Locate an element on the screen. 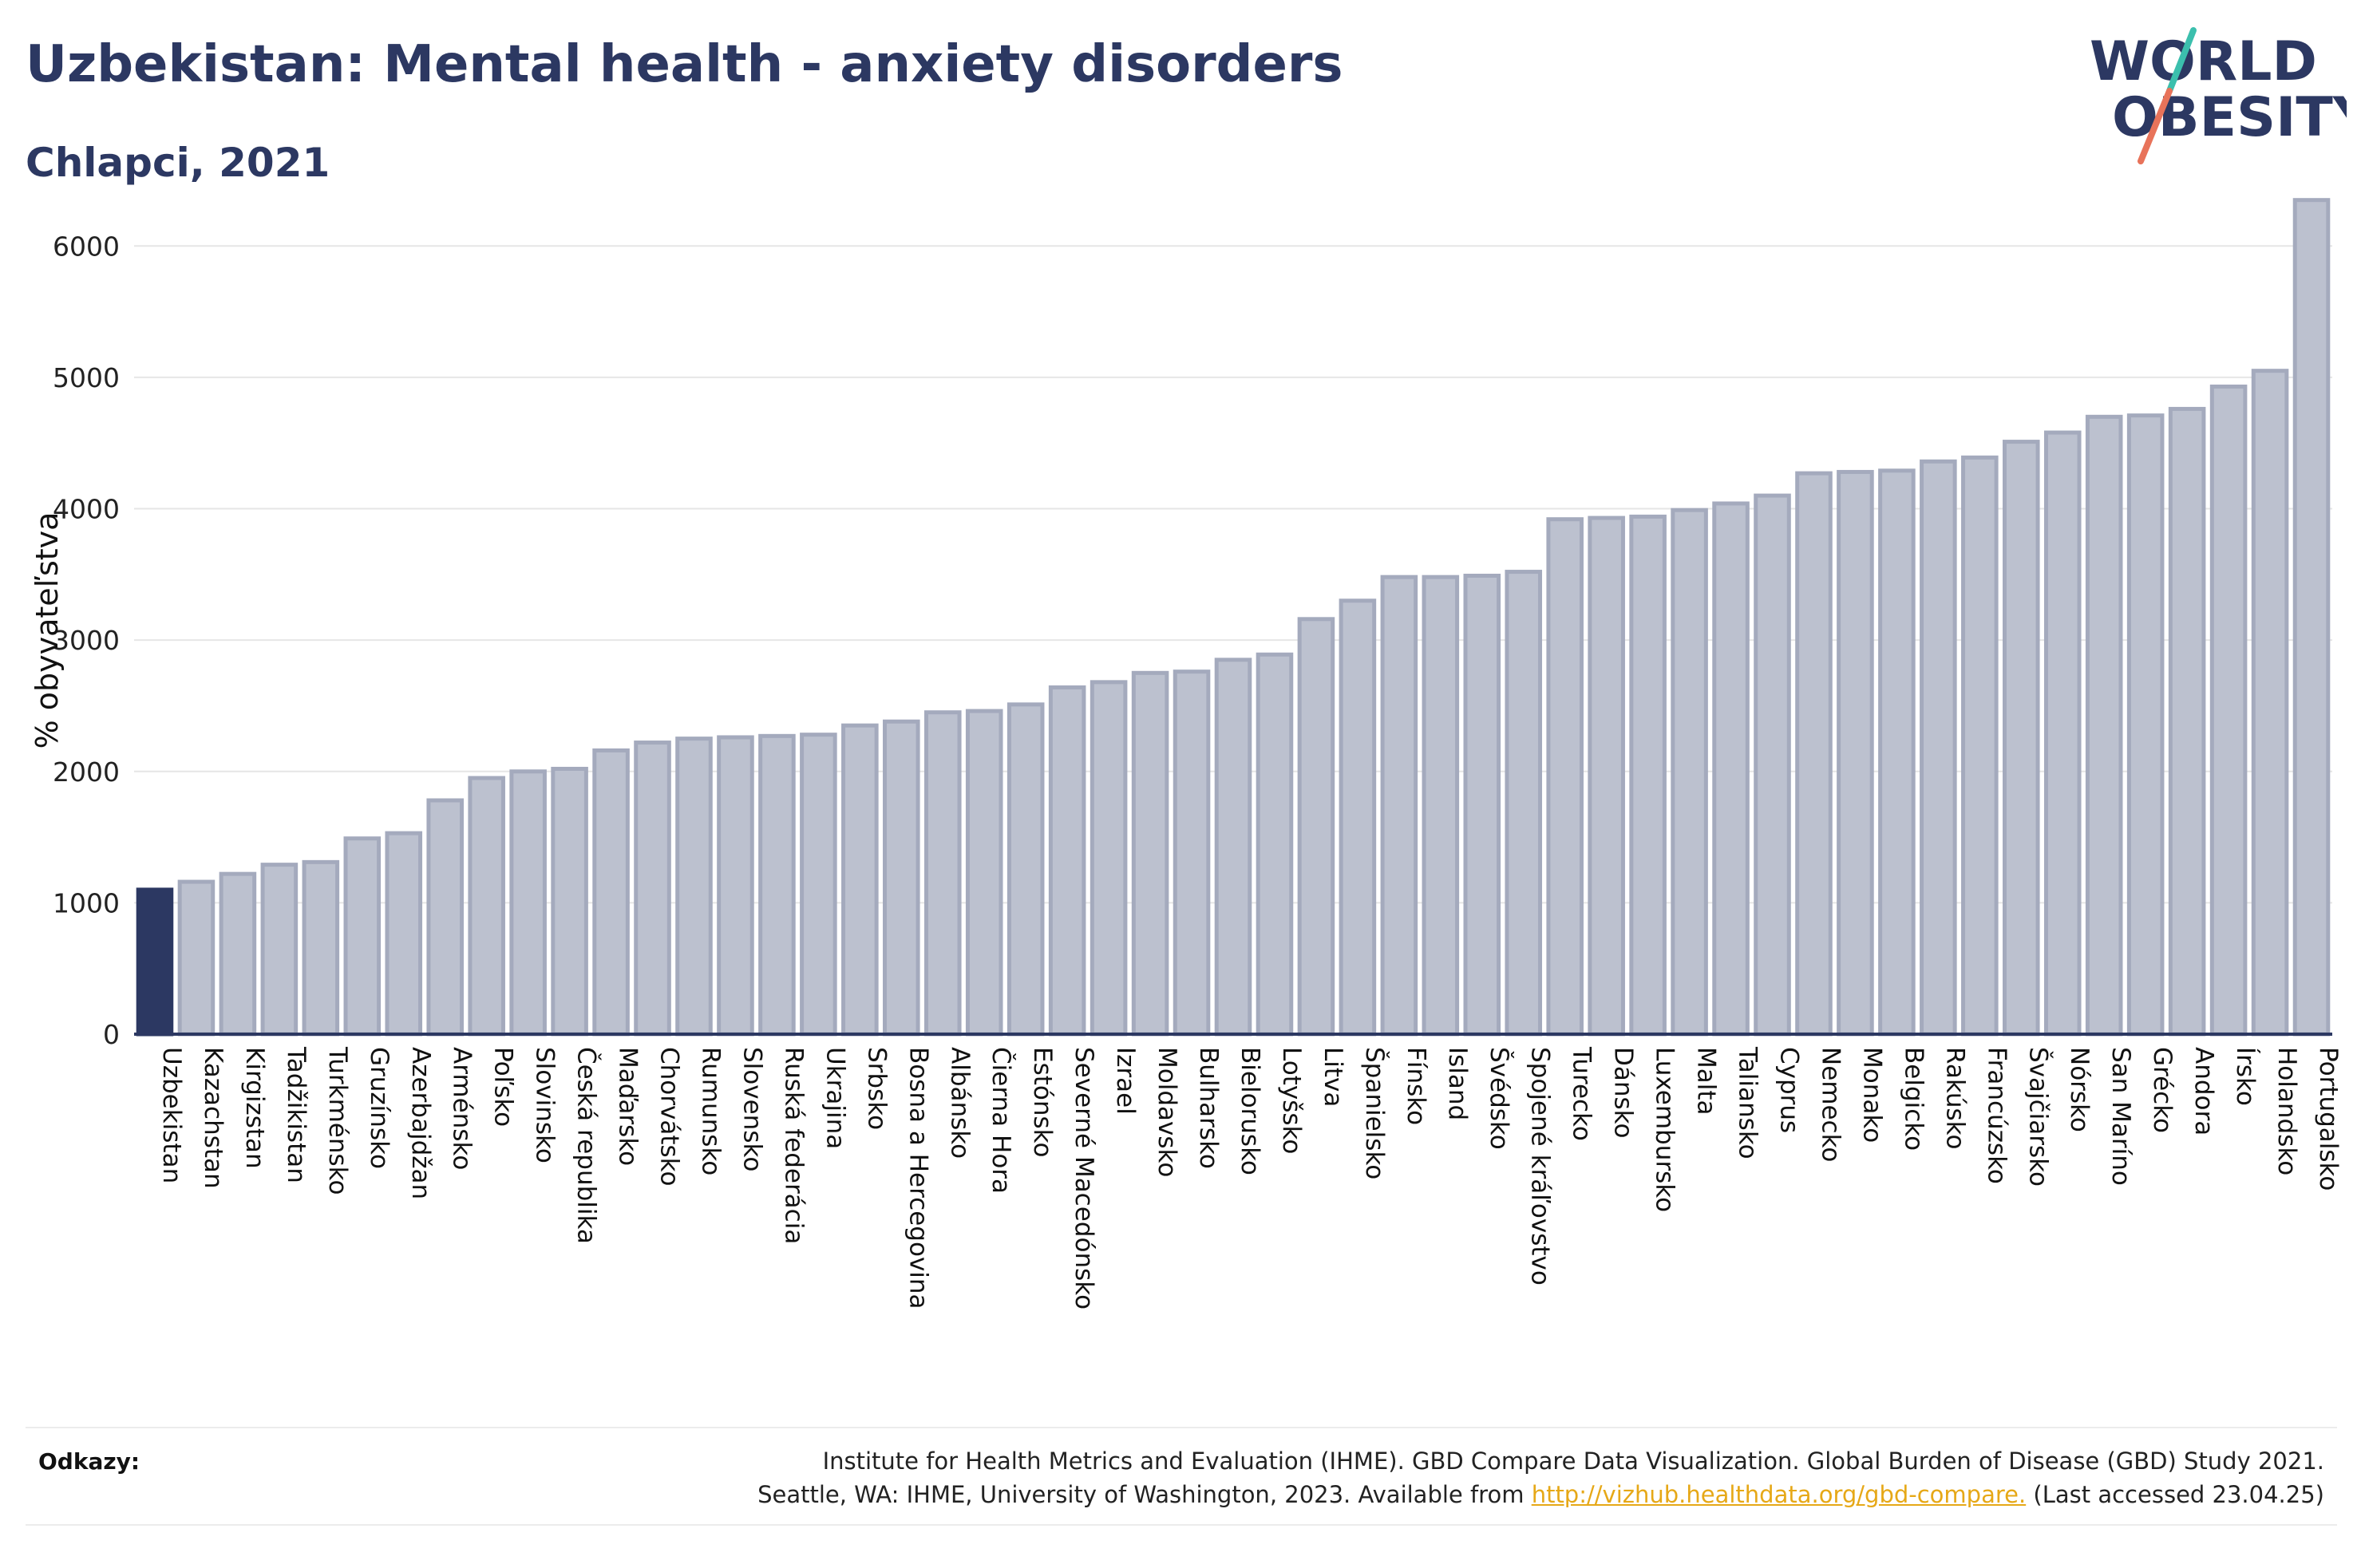  x-tick-label: Spojené kráľovstvo is located at coordinates (1540, 1166).